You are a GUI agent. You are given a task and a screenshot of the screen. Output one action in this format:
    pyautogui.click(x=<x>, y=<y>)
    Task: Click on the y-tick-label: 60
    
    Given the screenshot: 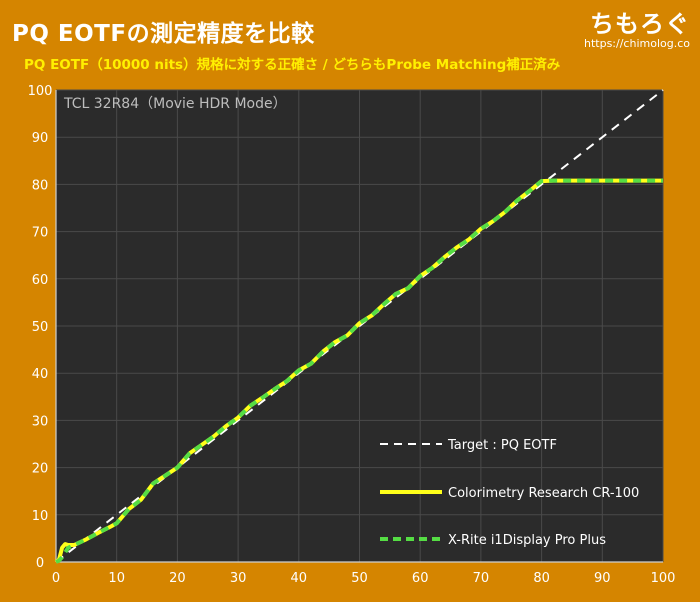 What is the action you would take?
    pyautogui.click(x=40, y=280)
    